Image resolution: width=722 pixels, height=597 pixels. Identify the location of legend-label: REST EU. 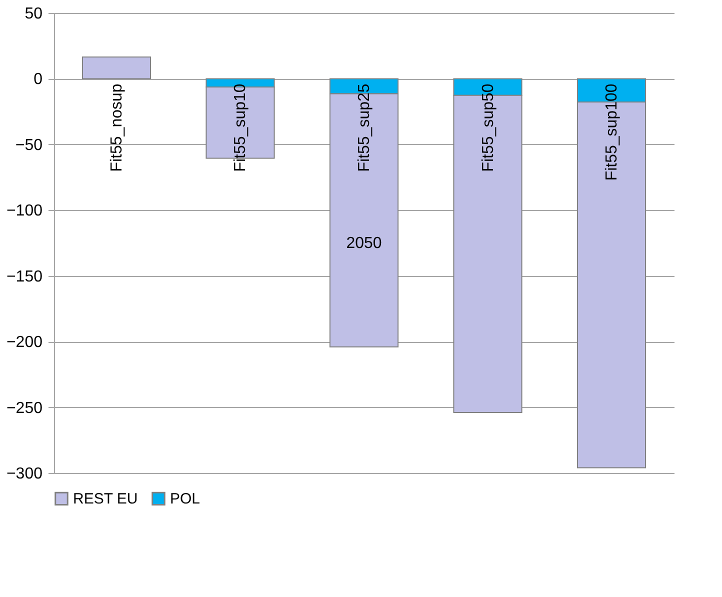
(105, 499).